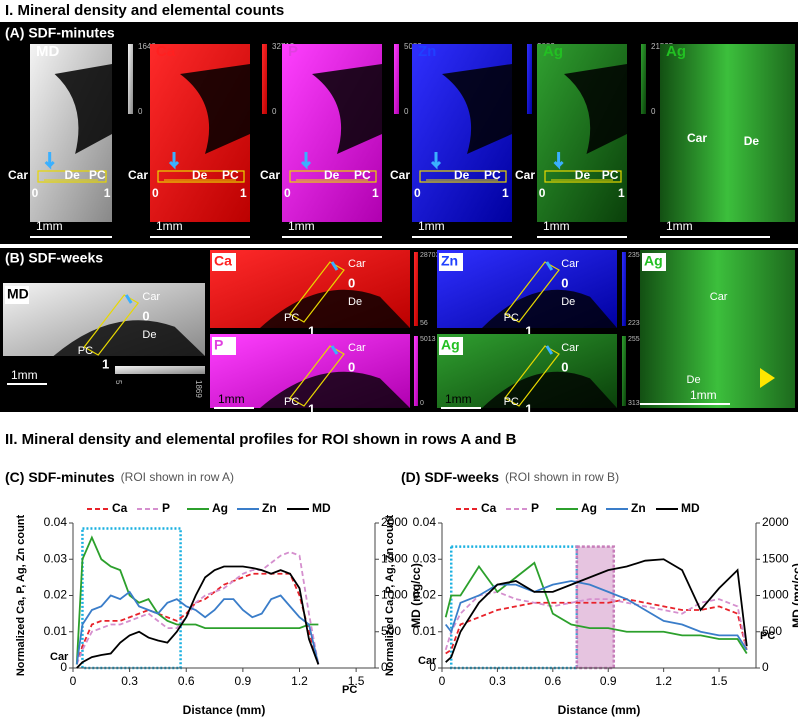 The height and width of the screenshot is (723, 798). I want to click on chart-title: (D) SDF-weeks (ROI shown in row B), so click(510, 477).